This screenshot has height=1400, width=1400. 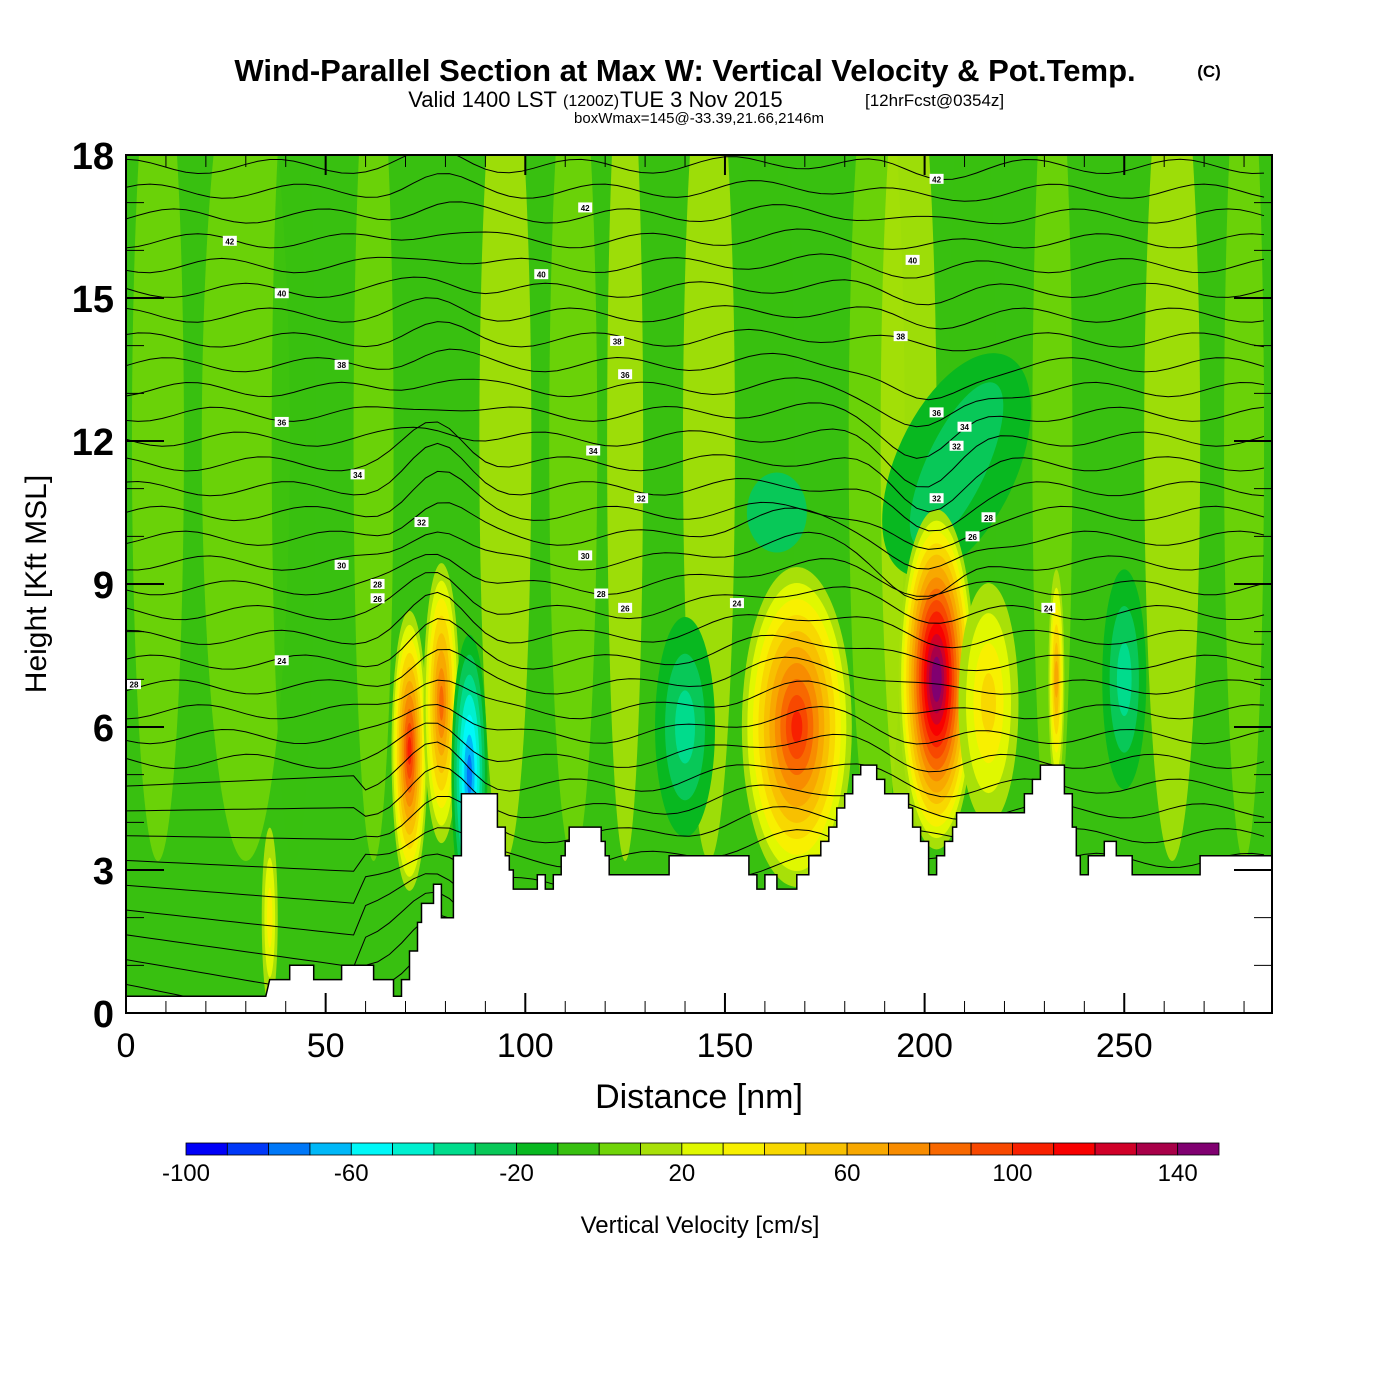 What do you see at coordinates (103, 872) in the screenshot?
I see `y-tick-label: 3` at bounding box center [103, 872].